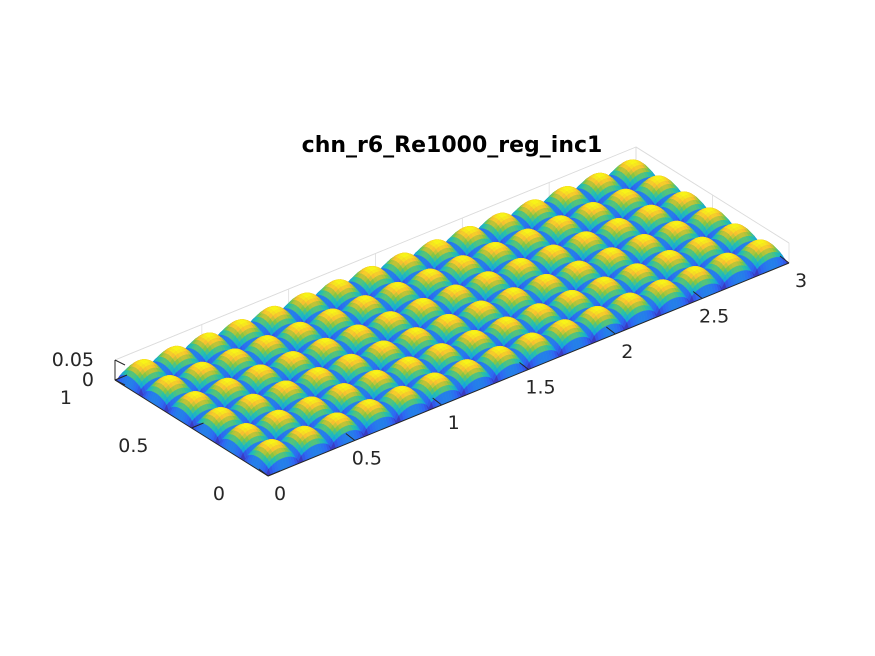 The image size is (875, 656). I want to click on chart-title: chn_r6_Re1000_reg_inc1, so click(452, 145).